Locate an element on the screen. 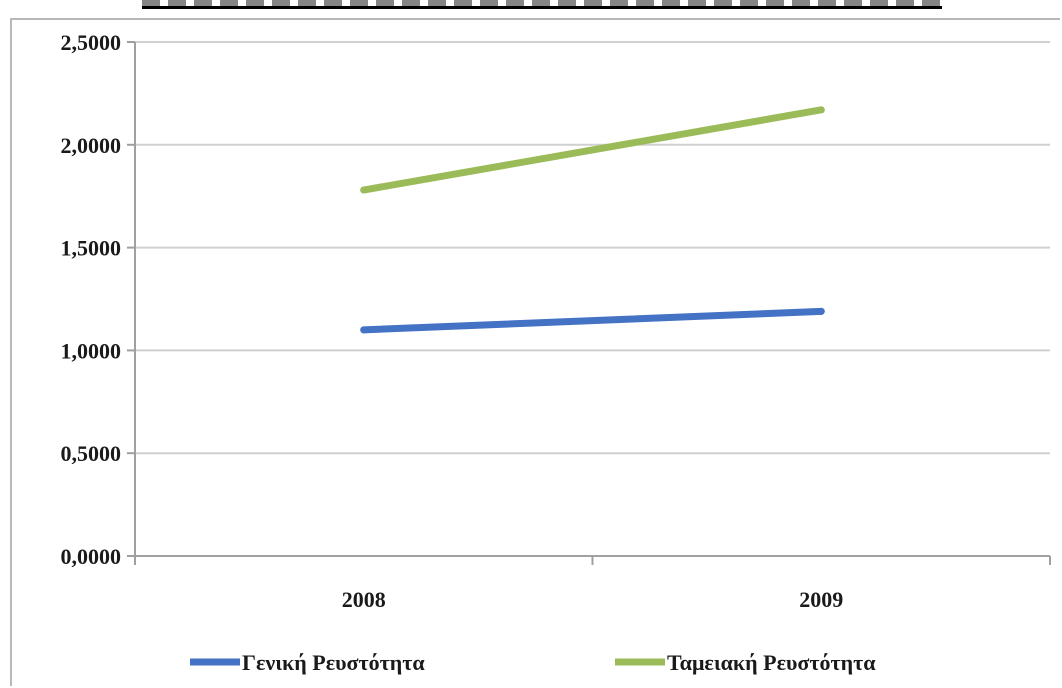 The height and width of the screenshot is (688, 1062). title-decoration is located at coordinates (542, 3).